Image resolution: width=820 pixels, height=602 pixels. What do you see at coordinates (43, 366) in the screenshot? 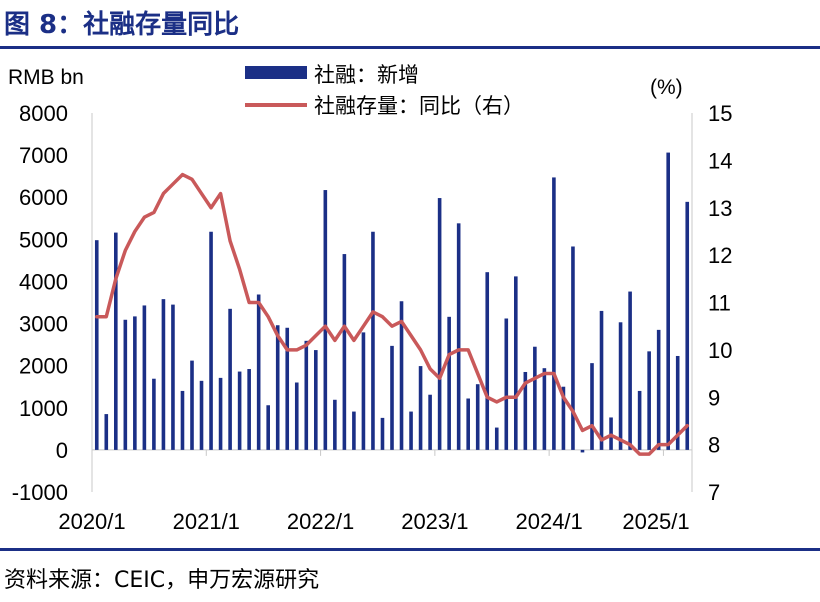
I see `left-y-tick-label: 2000` at bounding box center [43, 366].